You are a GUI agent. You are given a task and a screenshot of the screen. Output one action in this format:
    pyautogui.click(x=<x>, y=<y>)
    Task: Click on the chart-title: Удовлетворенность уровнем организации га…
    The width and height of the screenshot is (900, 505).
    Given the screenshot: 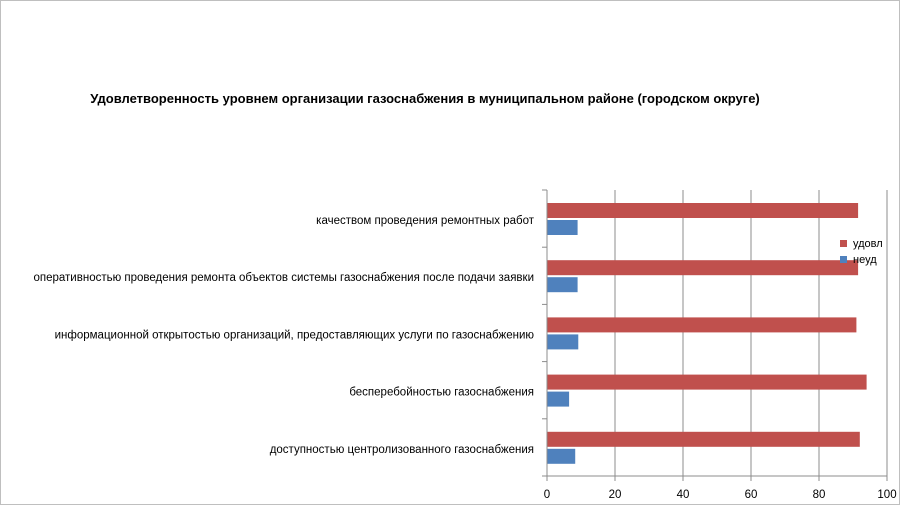 What is the action you would take?
    pyautogui.click(x=425, y=98)
    